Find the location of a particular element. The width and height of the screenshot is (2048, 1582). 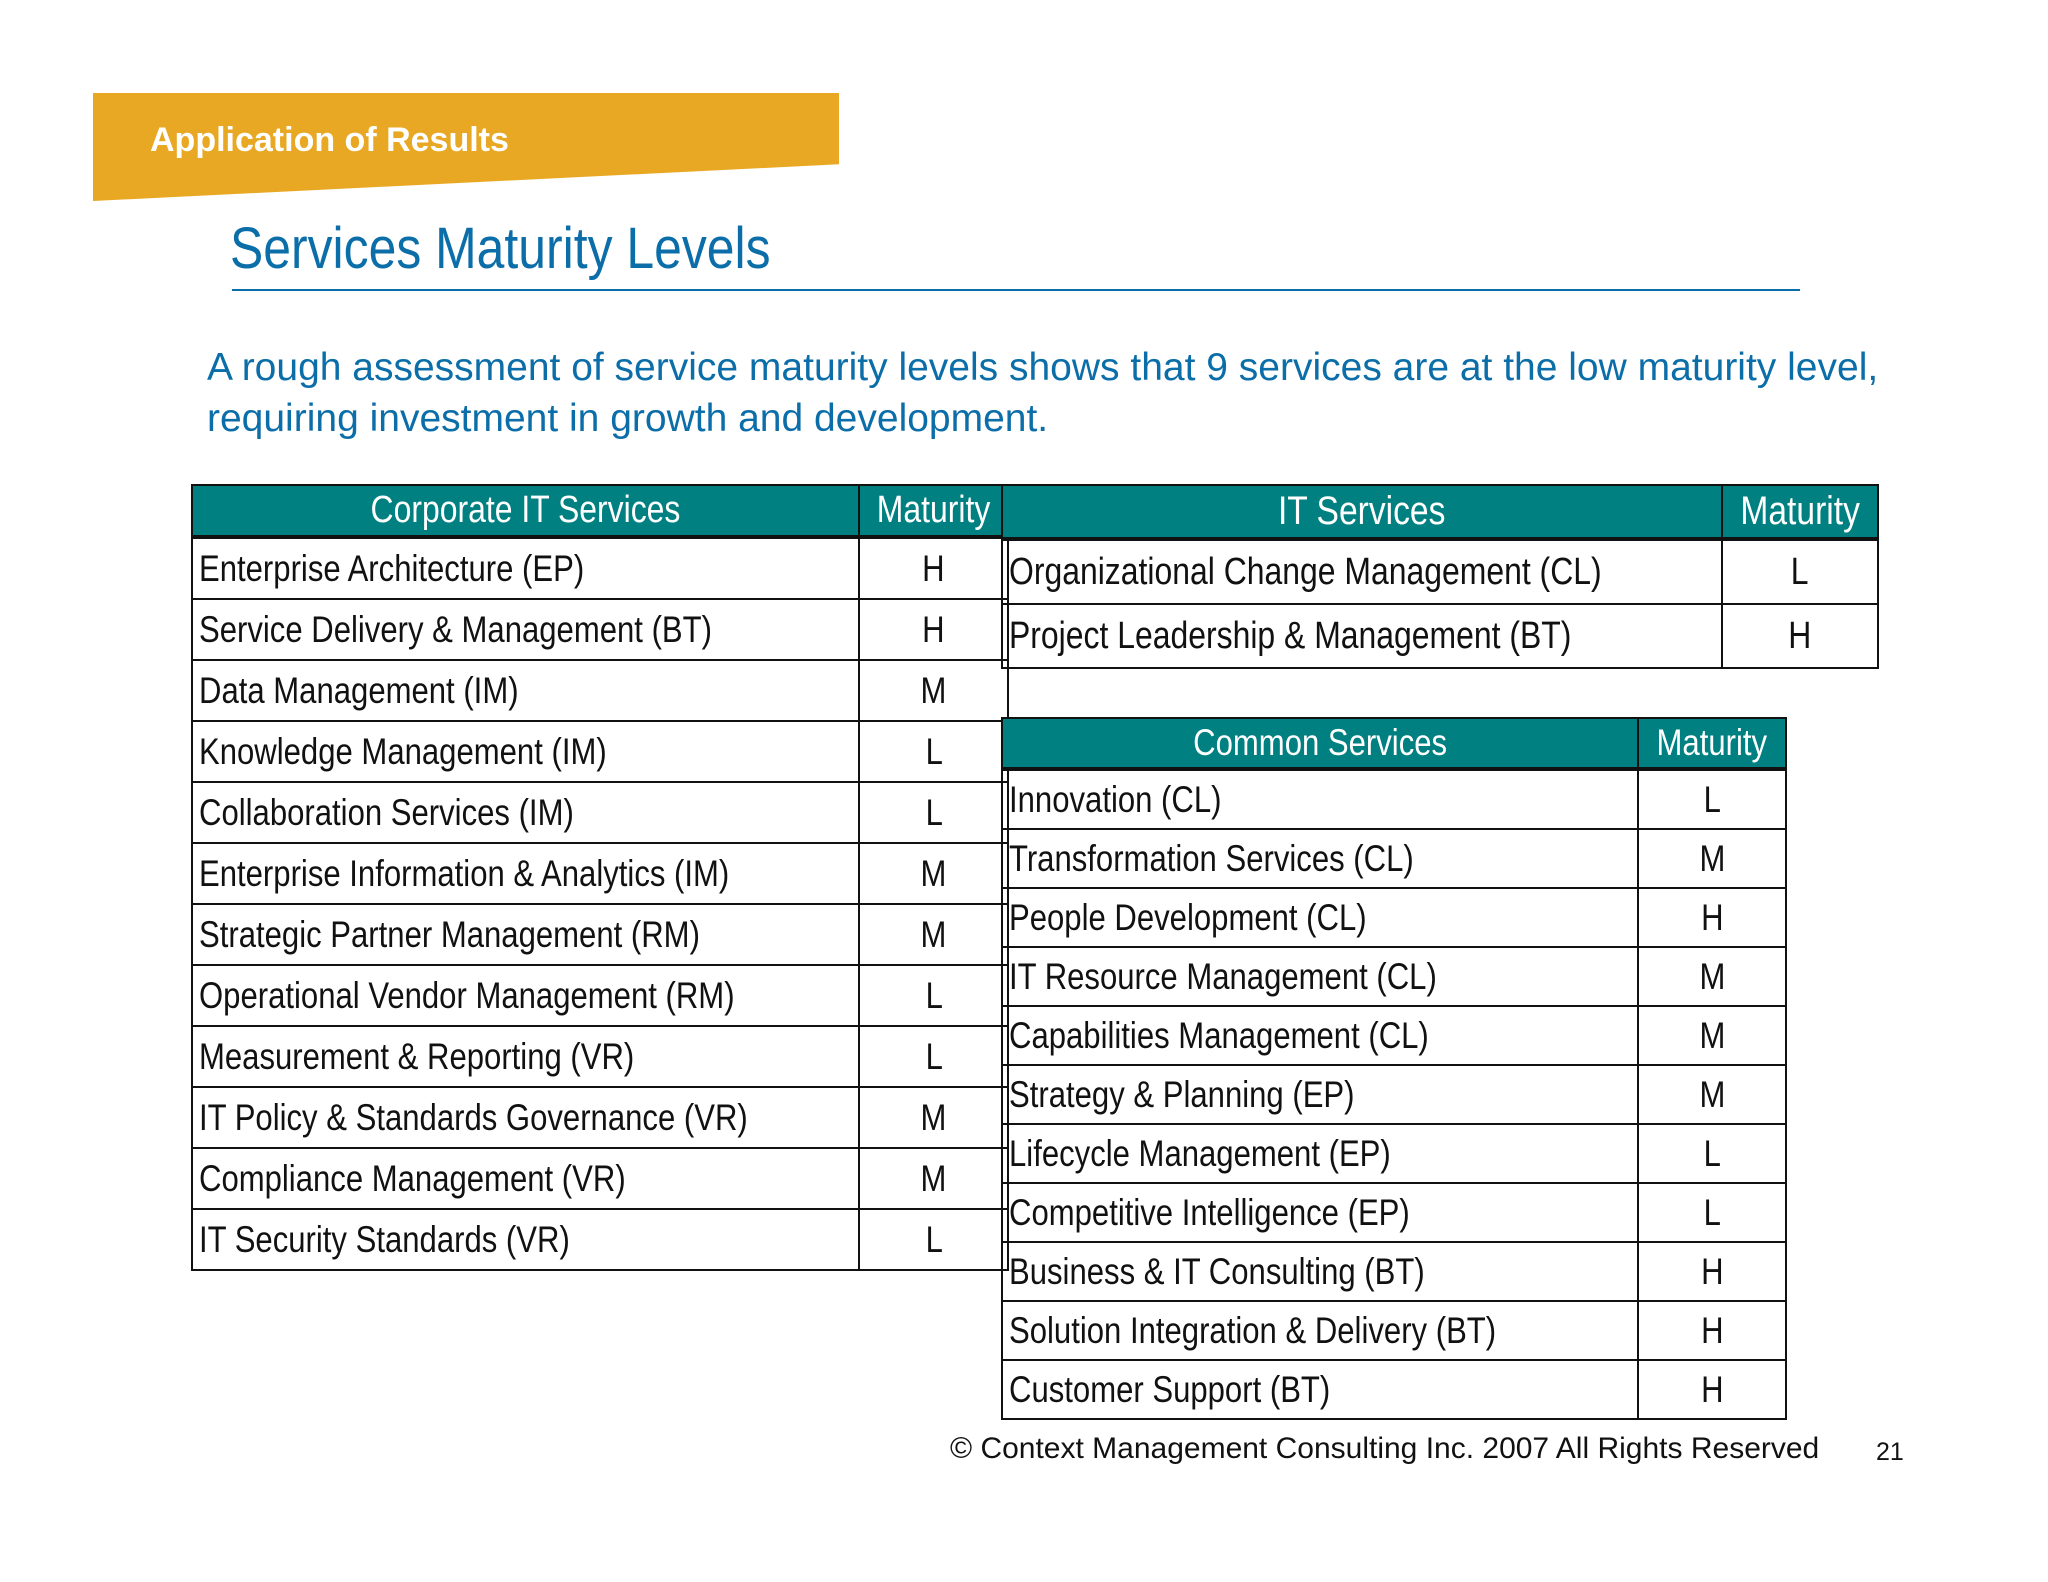

service-name: Collaboration Services (IM) is located at coordinates (386, 812).